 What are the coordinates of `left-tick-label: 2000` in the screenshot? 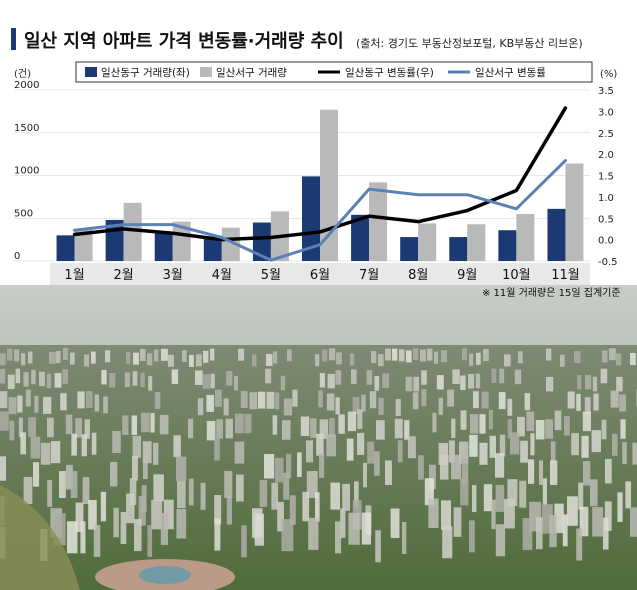 It's located at (26, 85).